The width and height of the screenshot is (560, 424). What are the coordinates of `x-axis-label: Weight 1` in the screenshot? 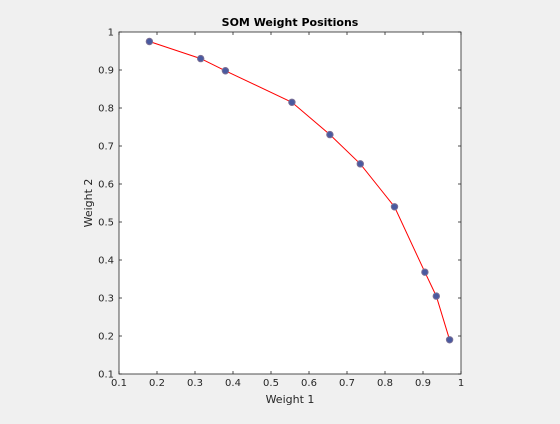 It's located at (290, 399).